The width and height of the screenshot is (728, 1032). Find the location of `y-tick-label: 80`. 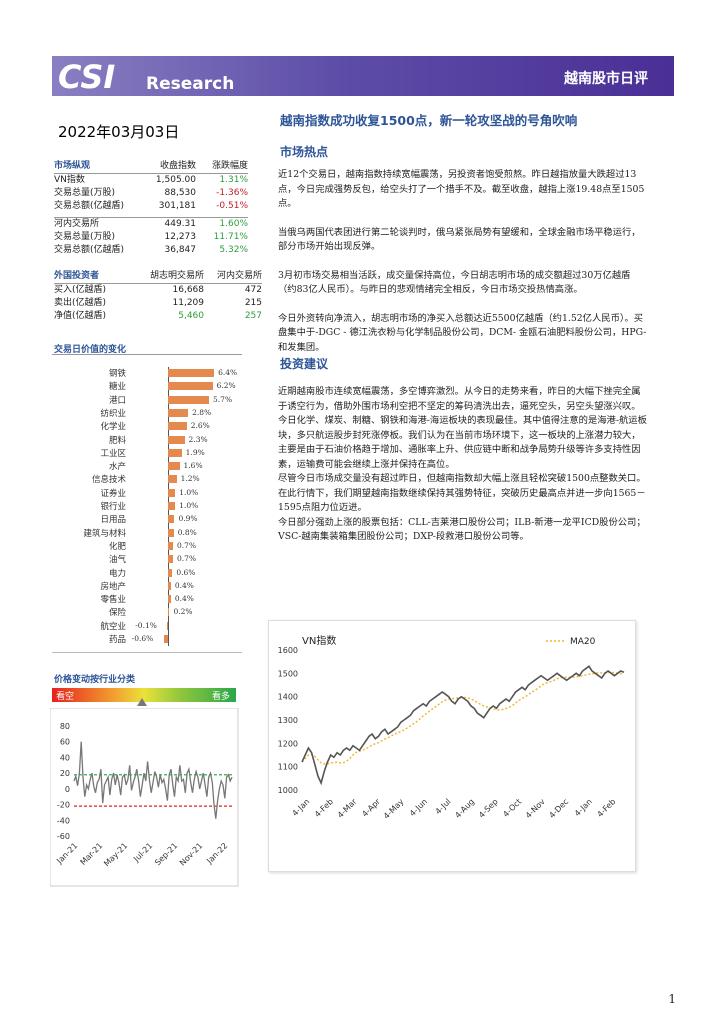

y-tick-label: 80 is located at coordinates (65, 726).